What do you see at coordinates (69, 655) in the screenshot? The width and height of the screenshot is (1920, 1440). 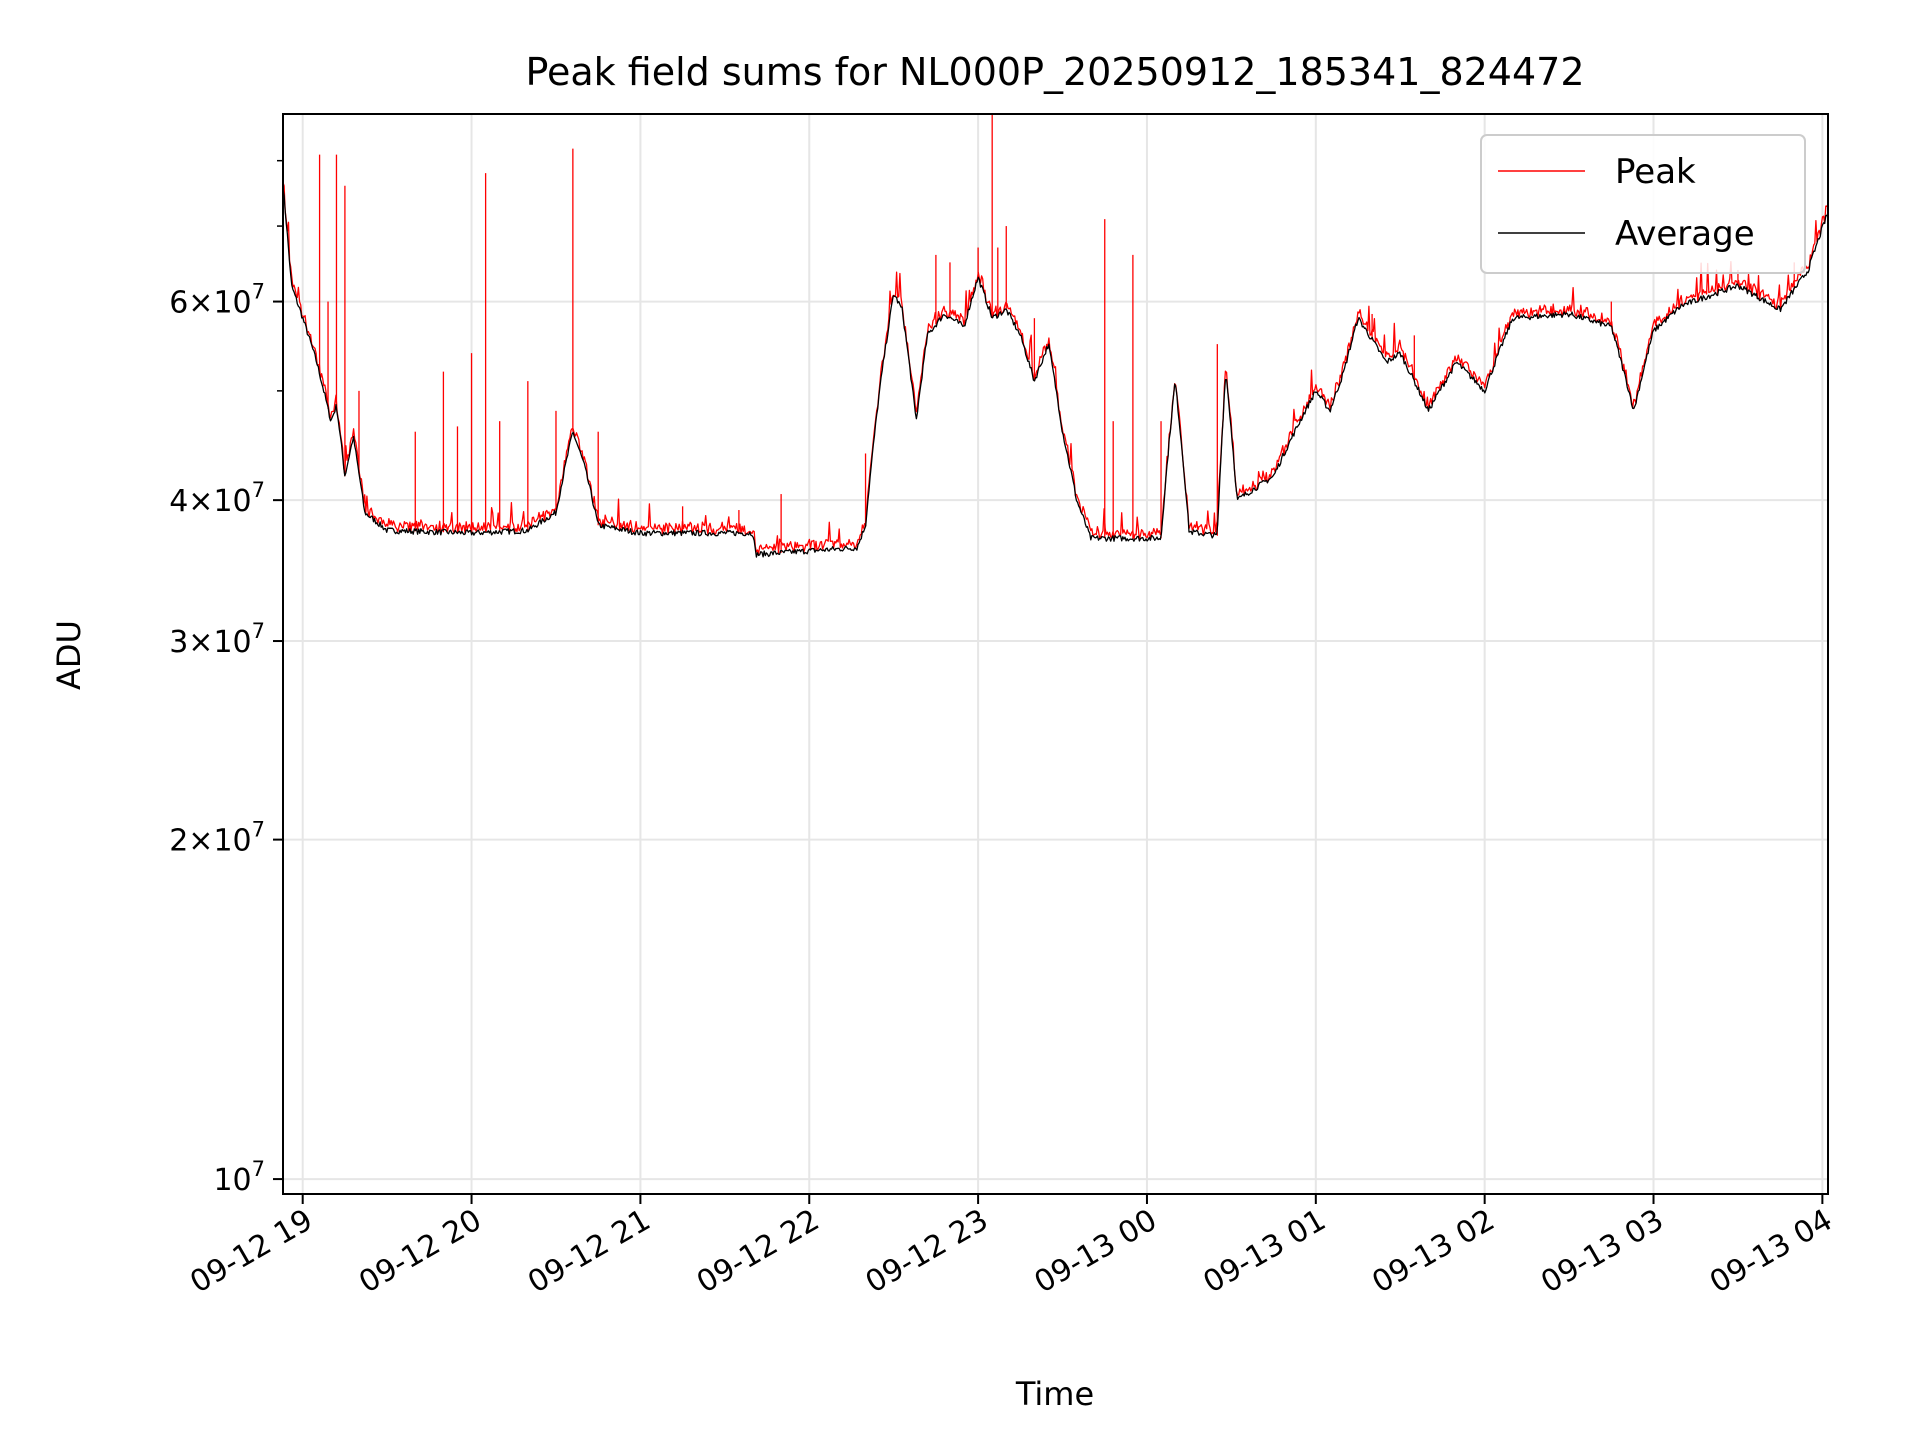 I see `y-axis-title: ADU` at bounding box center [69, 655].